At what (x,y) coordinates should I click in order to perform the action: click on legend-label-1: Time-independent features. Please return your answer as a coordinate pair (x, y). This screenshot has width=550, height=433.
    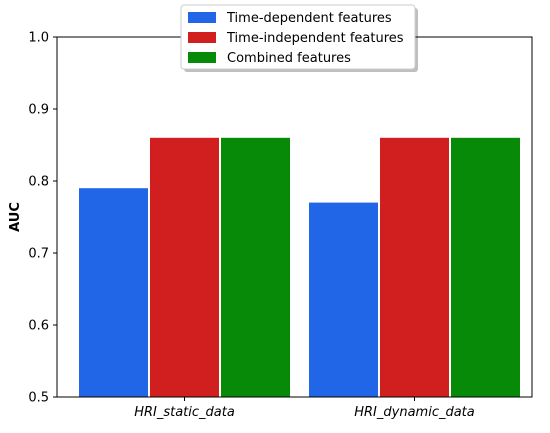
    Looking at the image, I should click on (315, 38).